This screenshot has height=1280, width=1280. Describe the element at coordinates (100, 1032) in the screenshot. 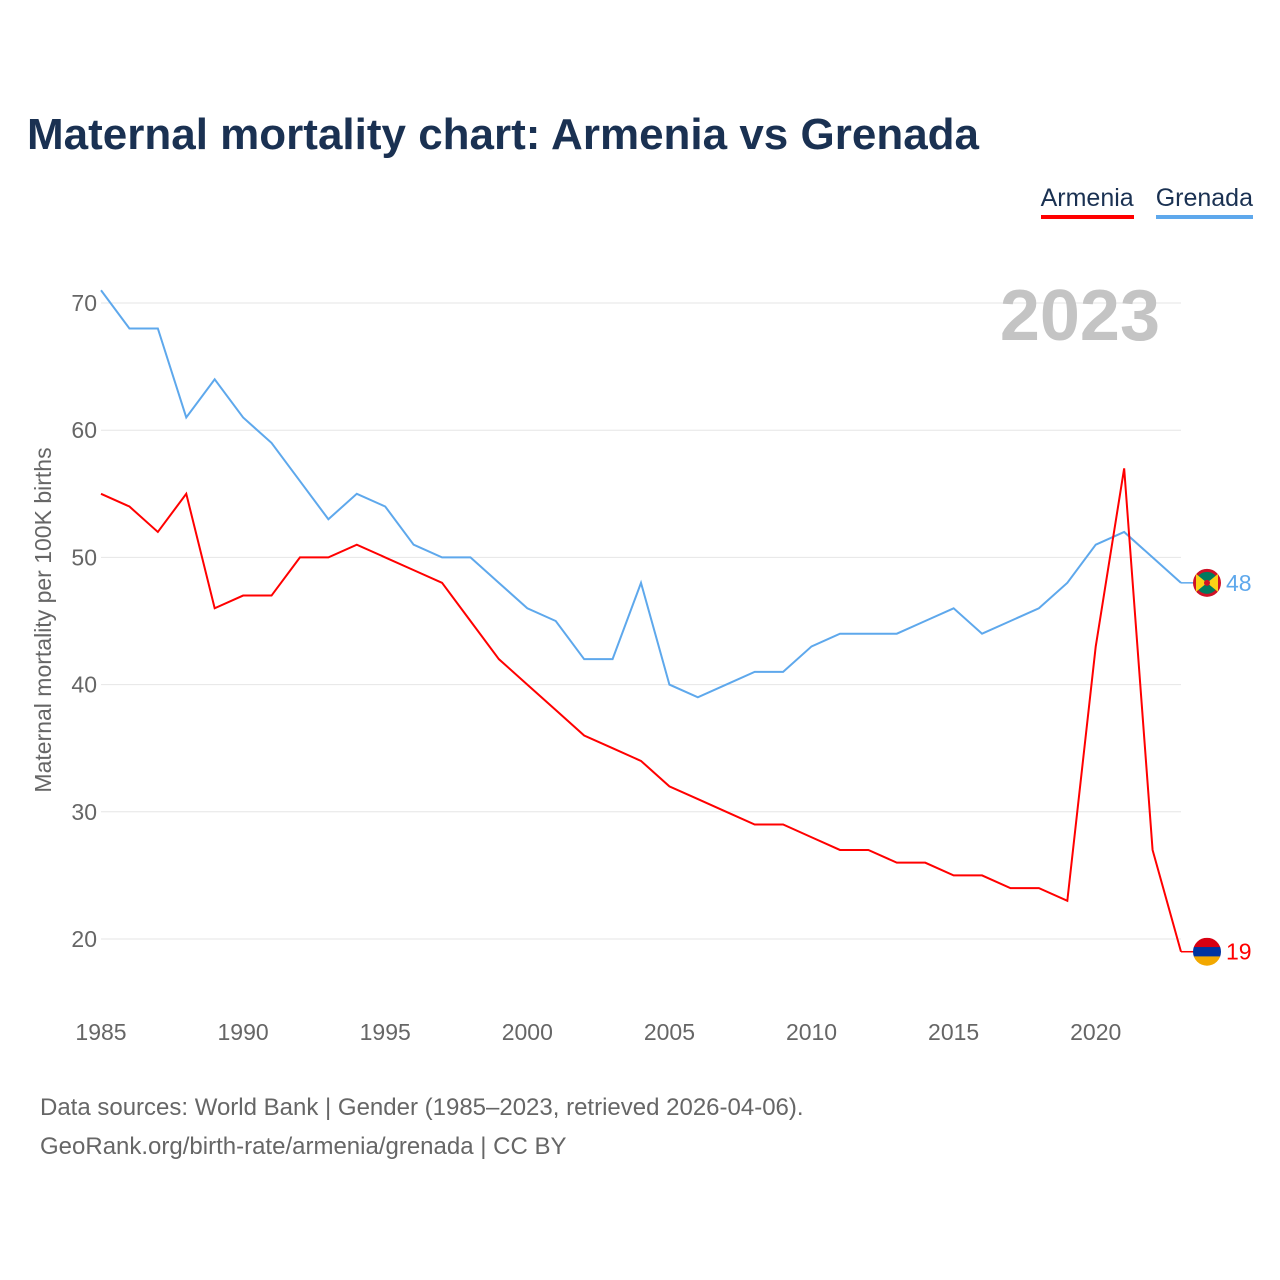

I see `x-tick-label: 1985` at that location.